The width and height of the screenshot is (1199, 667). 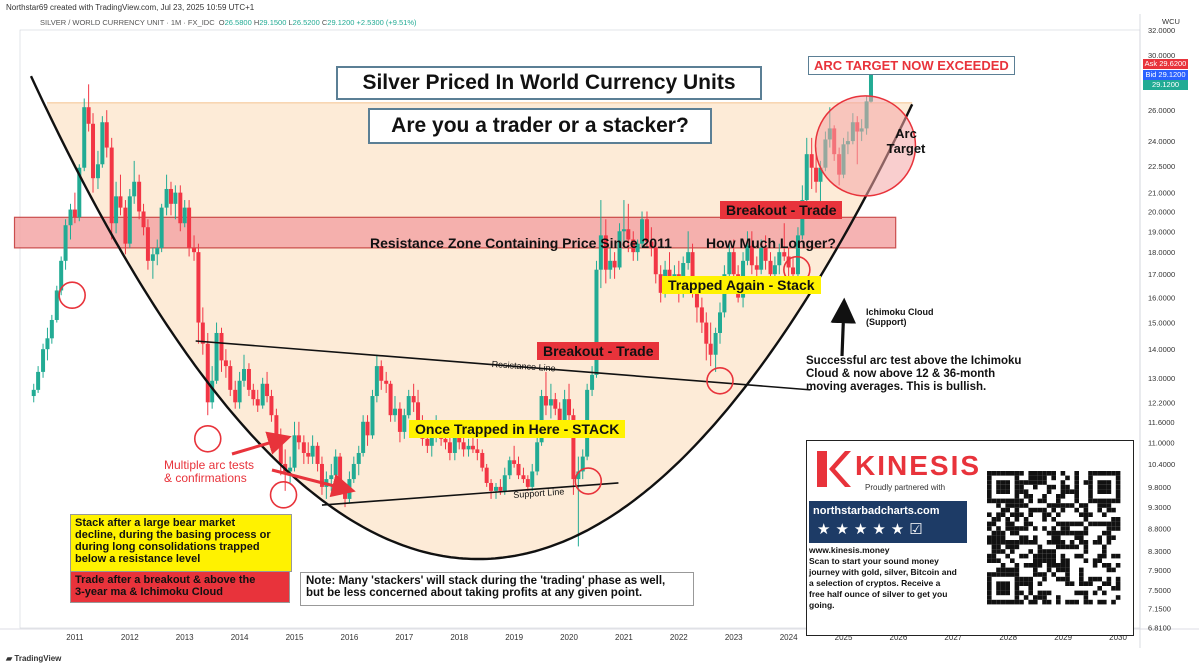 I want to click on x-tick-label: 2015, so click(x=295, y=637).